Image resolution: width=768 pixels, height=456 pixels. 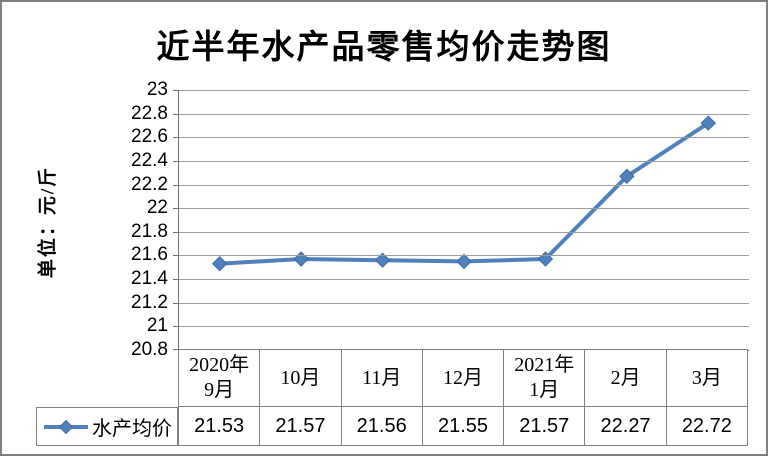 I want to click on table-value-cell: 22.72, so click(x=707, y=426).